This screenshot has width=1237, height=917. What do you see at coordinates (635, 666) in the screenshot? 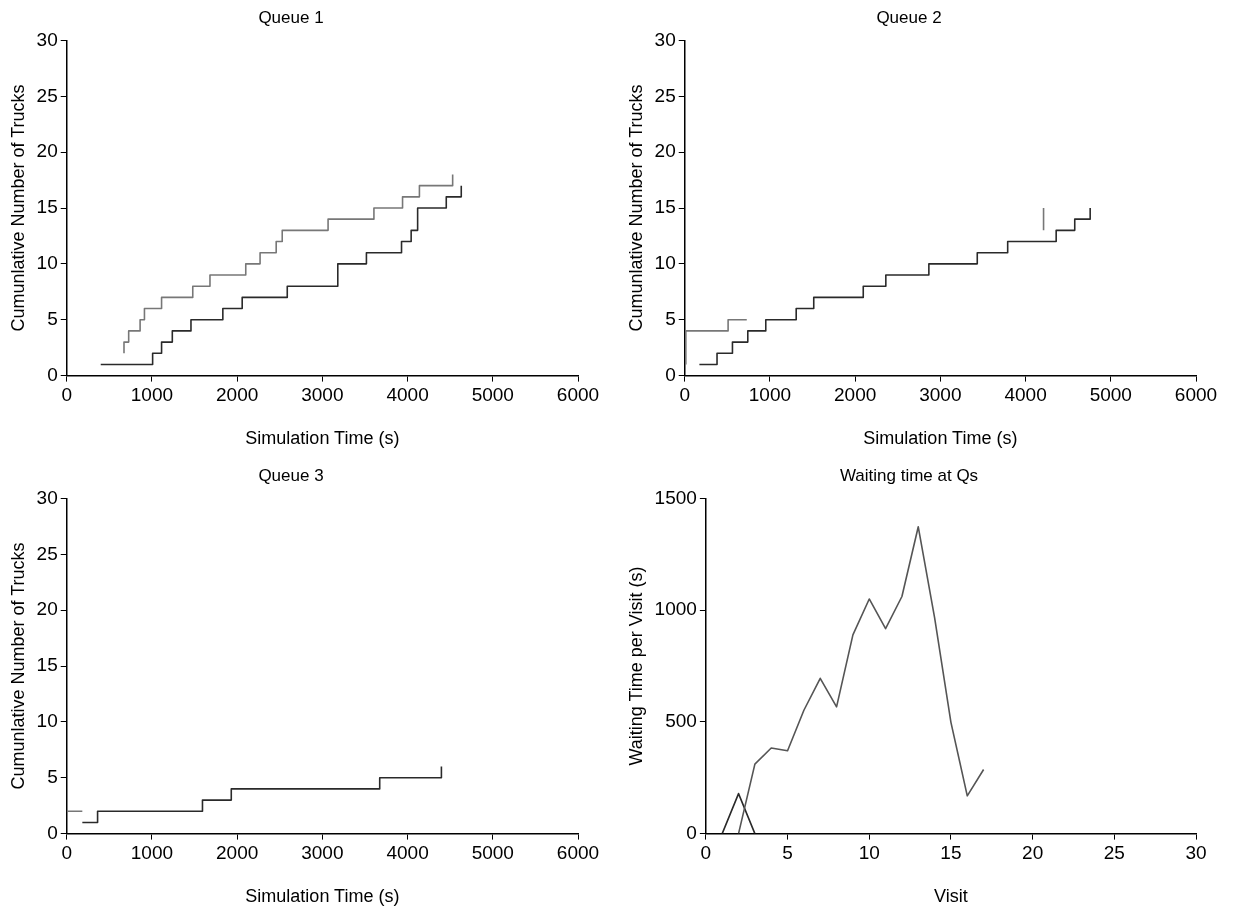
I see `y-axis-title: Waiting Time per Visit (s)` at bounding box center [635, 666].